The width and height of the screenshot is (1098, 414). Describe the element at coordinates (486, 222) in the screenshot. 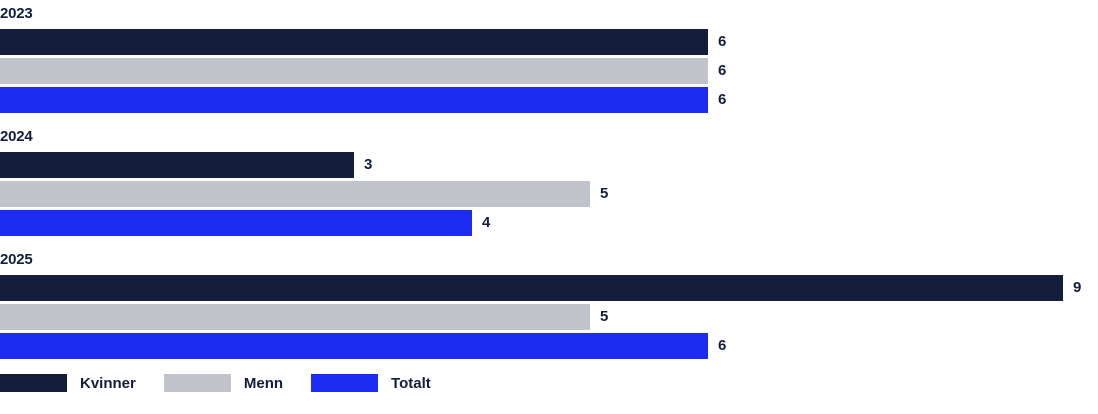

I see `value-label-totalt-2024: 4` at that location.